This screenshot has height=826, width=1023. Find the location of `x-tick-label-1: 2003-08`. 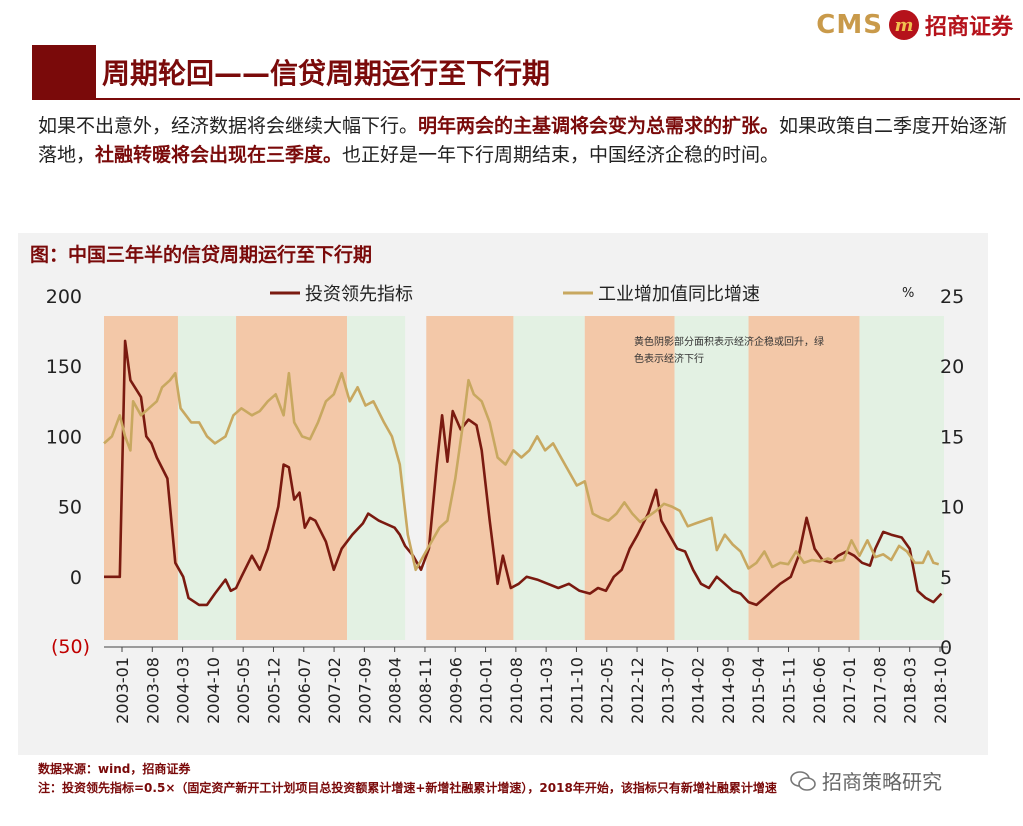

x-tick-label-1: 2003-08 is located at coordinates (152, 690).